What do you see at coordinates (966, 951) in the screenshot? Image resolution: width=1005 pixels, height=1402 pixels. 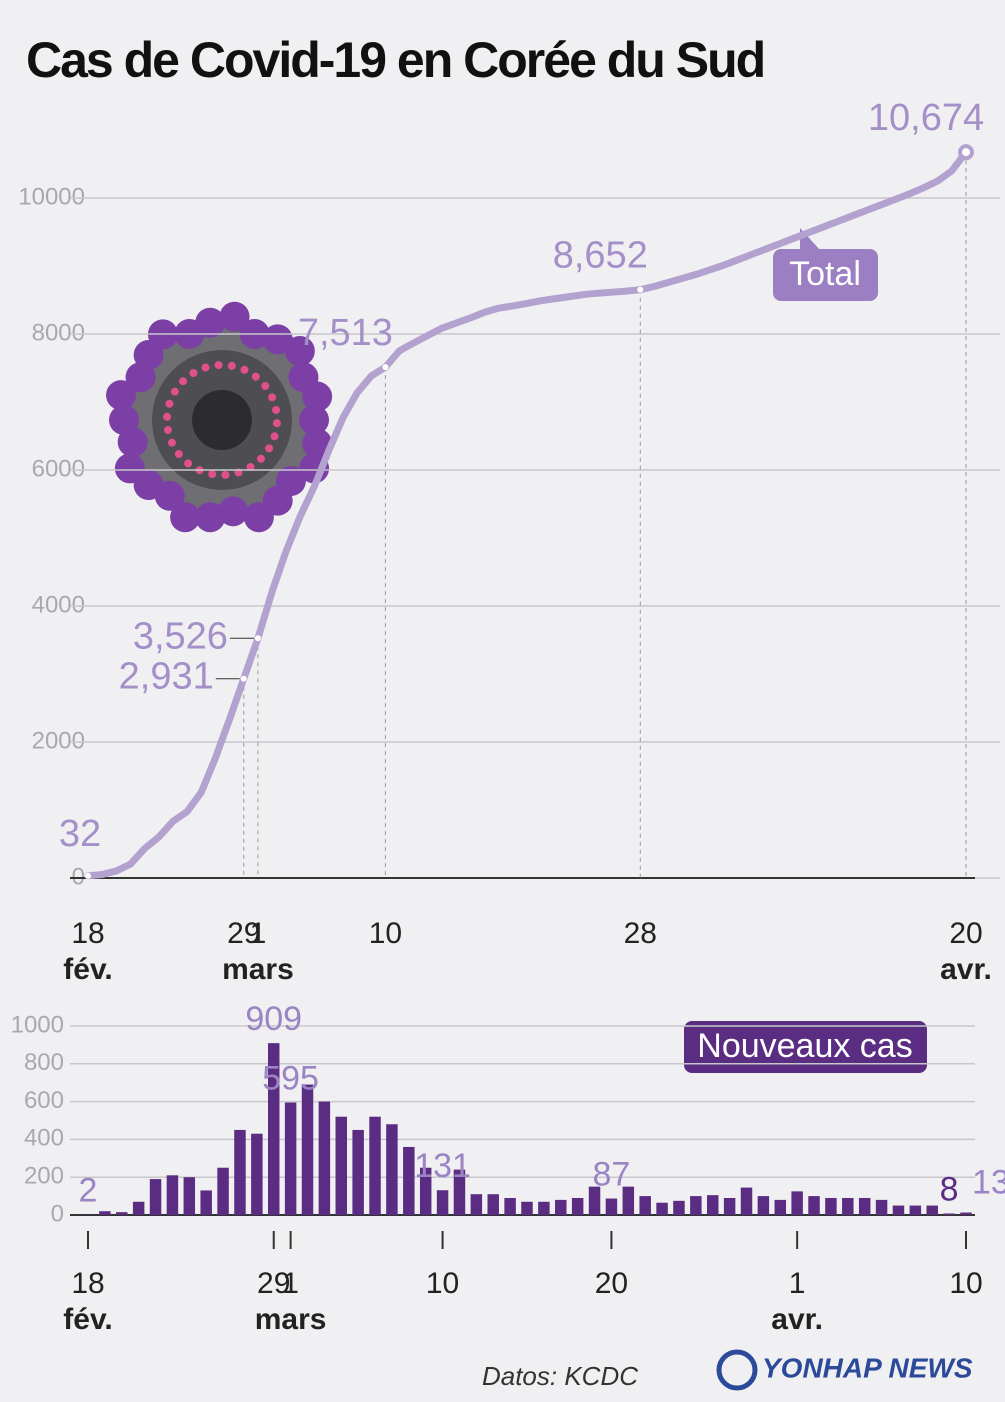 I see `x-tick-label: 20 avr.` at bounding box center [966, 951].